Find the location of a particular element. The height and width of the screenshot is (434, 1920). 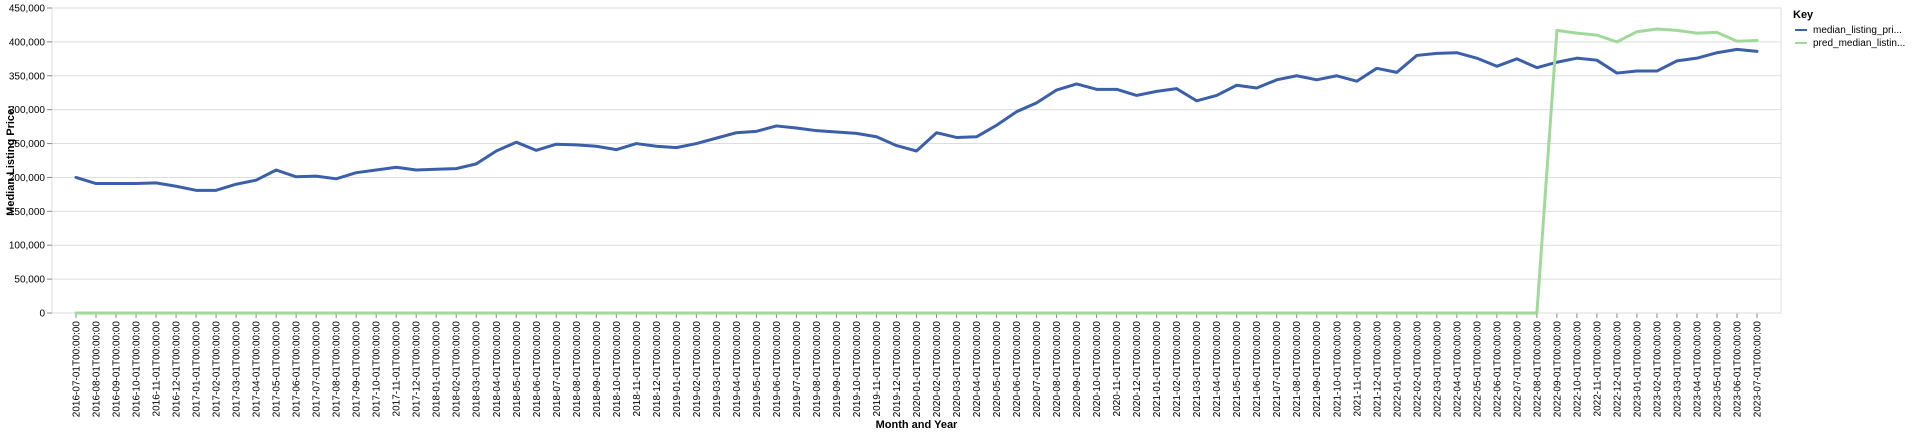

x-tick-label: 2017-09-01T00:00:00 is located at coordinates (357, 369).